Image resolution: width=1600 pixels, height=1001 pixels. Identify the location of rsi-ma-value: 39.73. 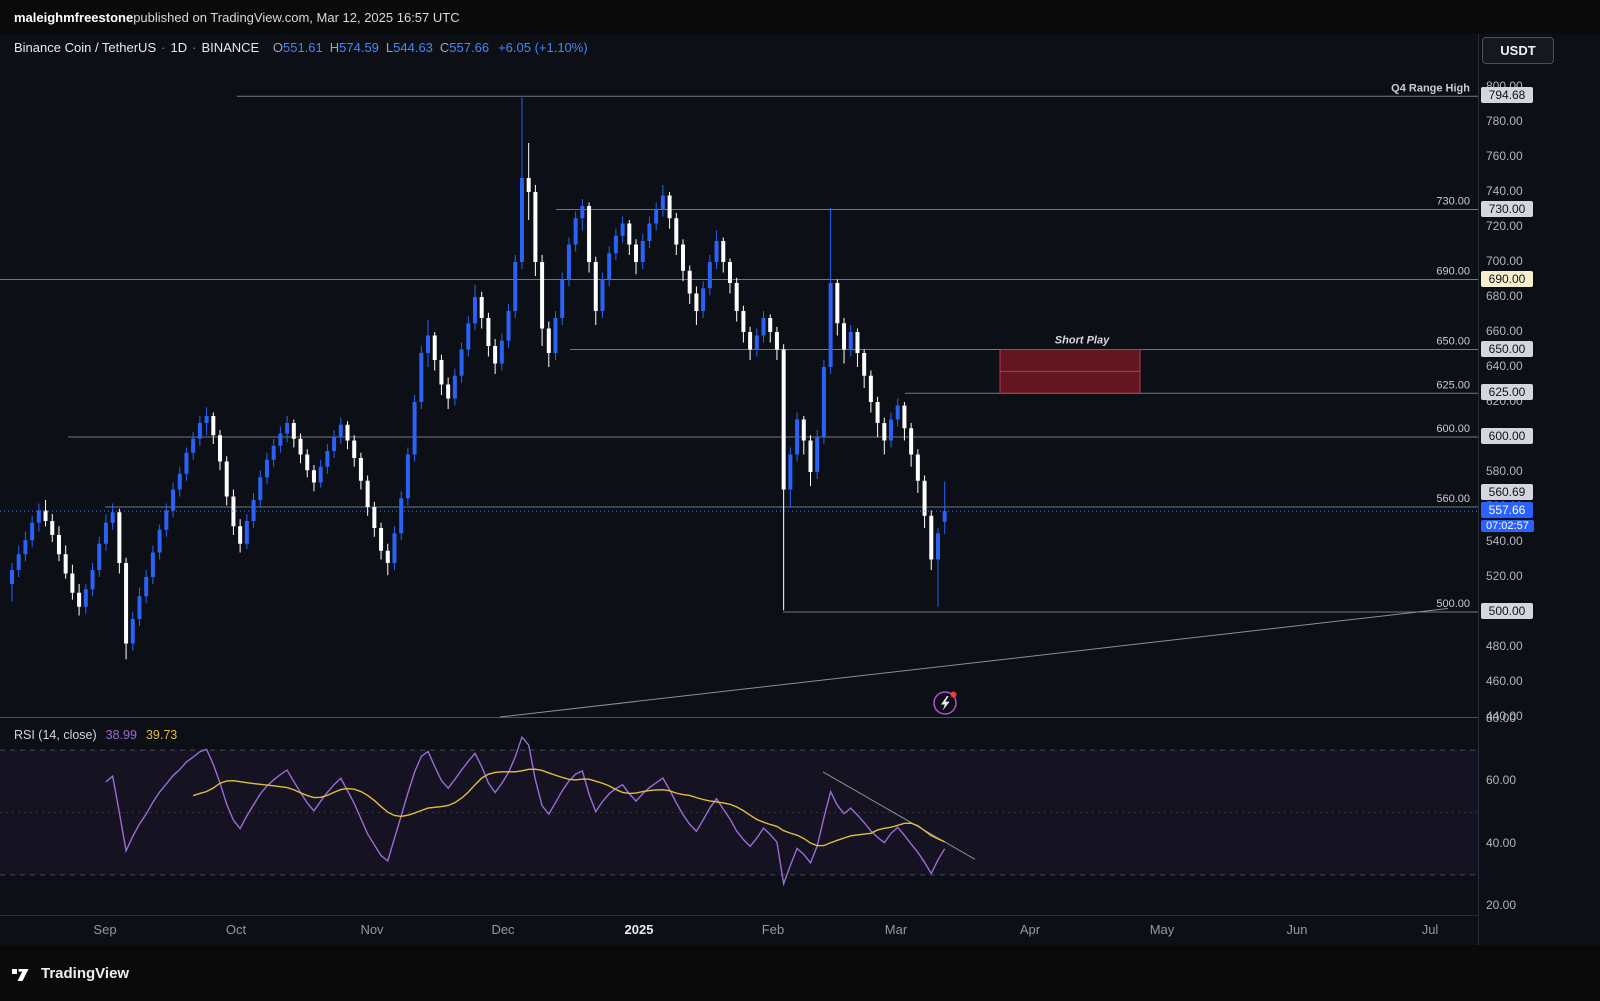
(161, 735).